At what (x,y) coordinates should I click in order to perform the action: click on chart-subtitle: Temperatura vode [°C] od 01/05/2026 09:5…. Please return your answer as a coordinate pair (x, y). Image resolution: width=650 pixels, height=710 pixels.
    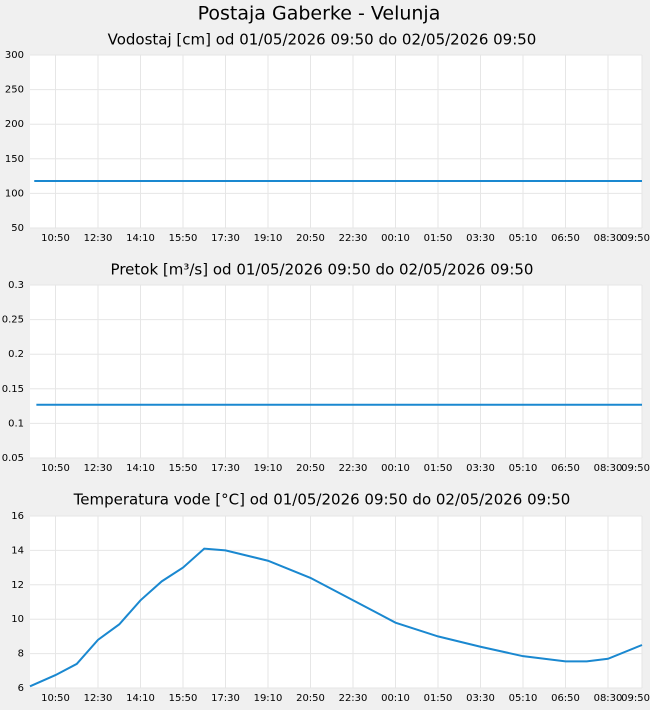
    Looking at the image, I should click on (322, 500).